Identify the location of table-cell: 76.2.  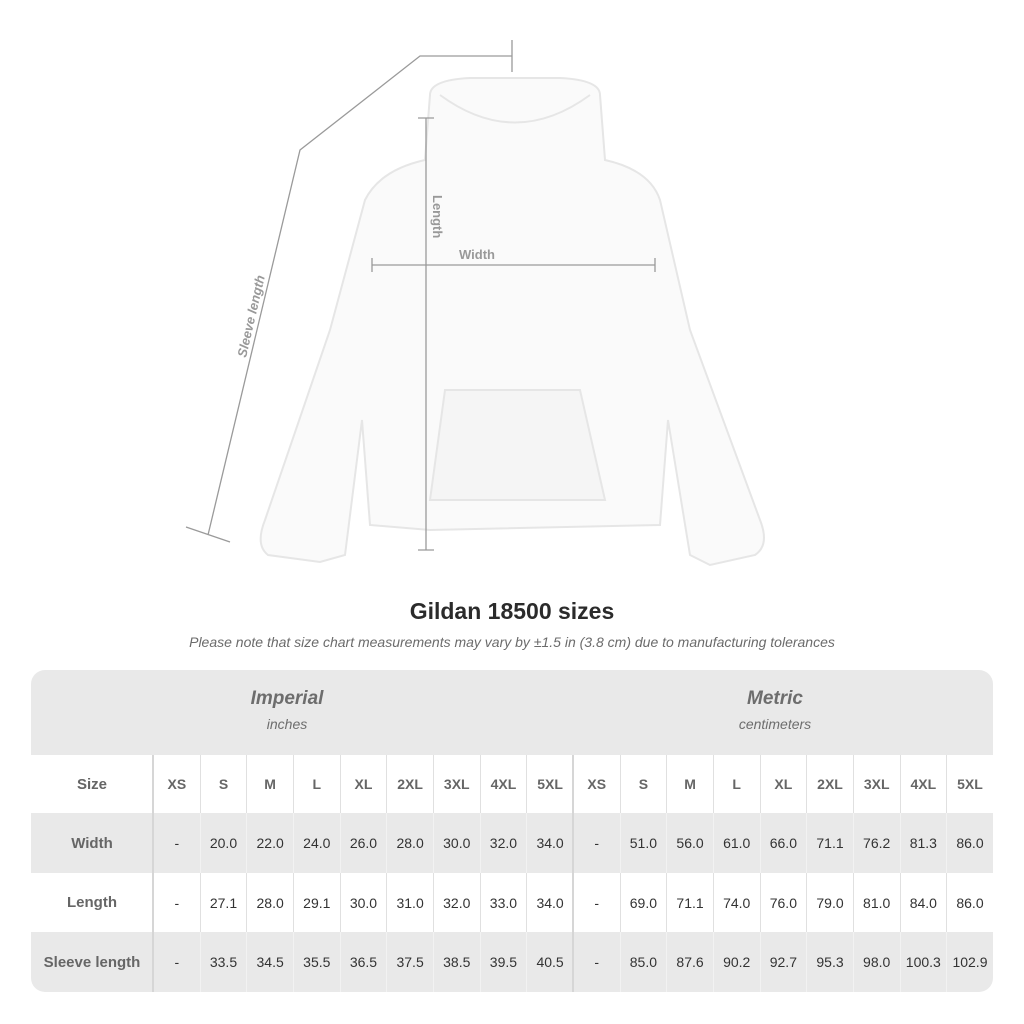
(876, 843).